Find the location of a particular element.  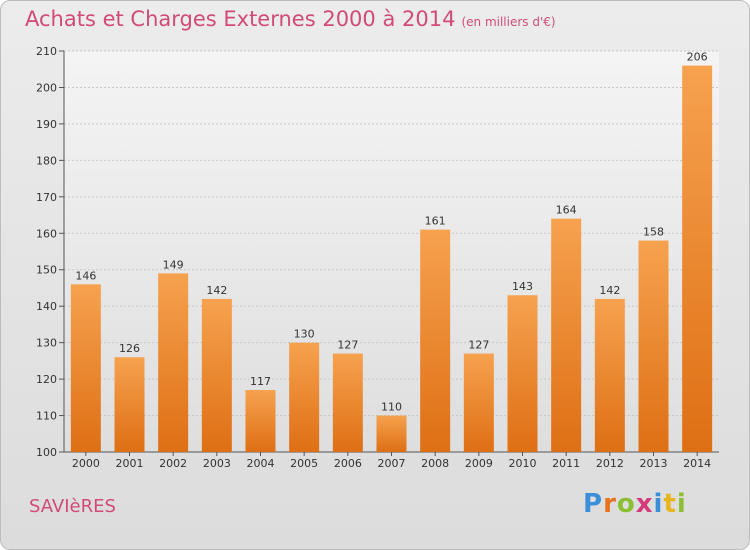

logo-letter: P is located at coordinates (593, 504).